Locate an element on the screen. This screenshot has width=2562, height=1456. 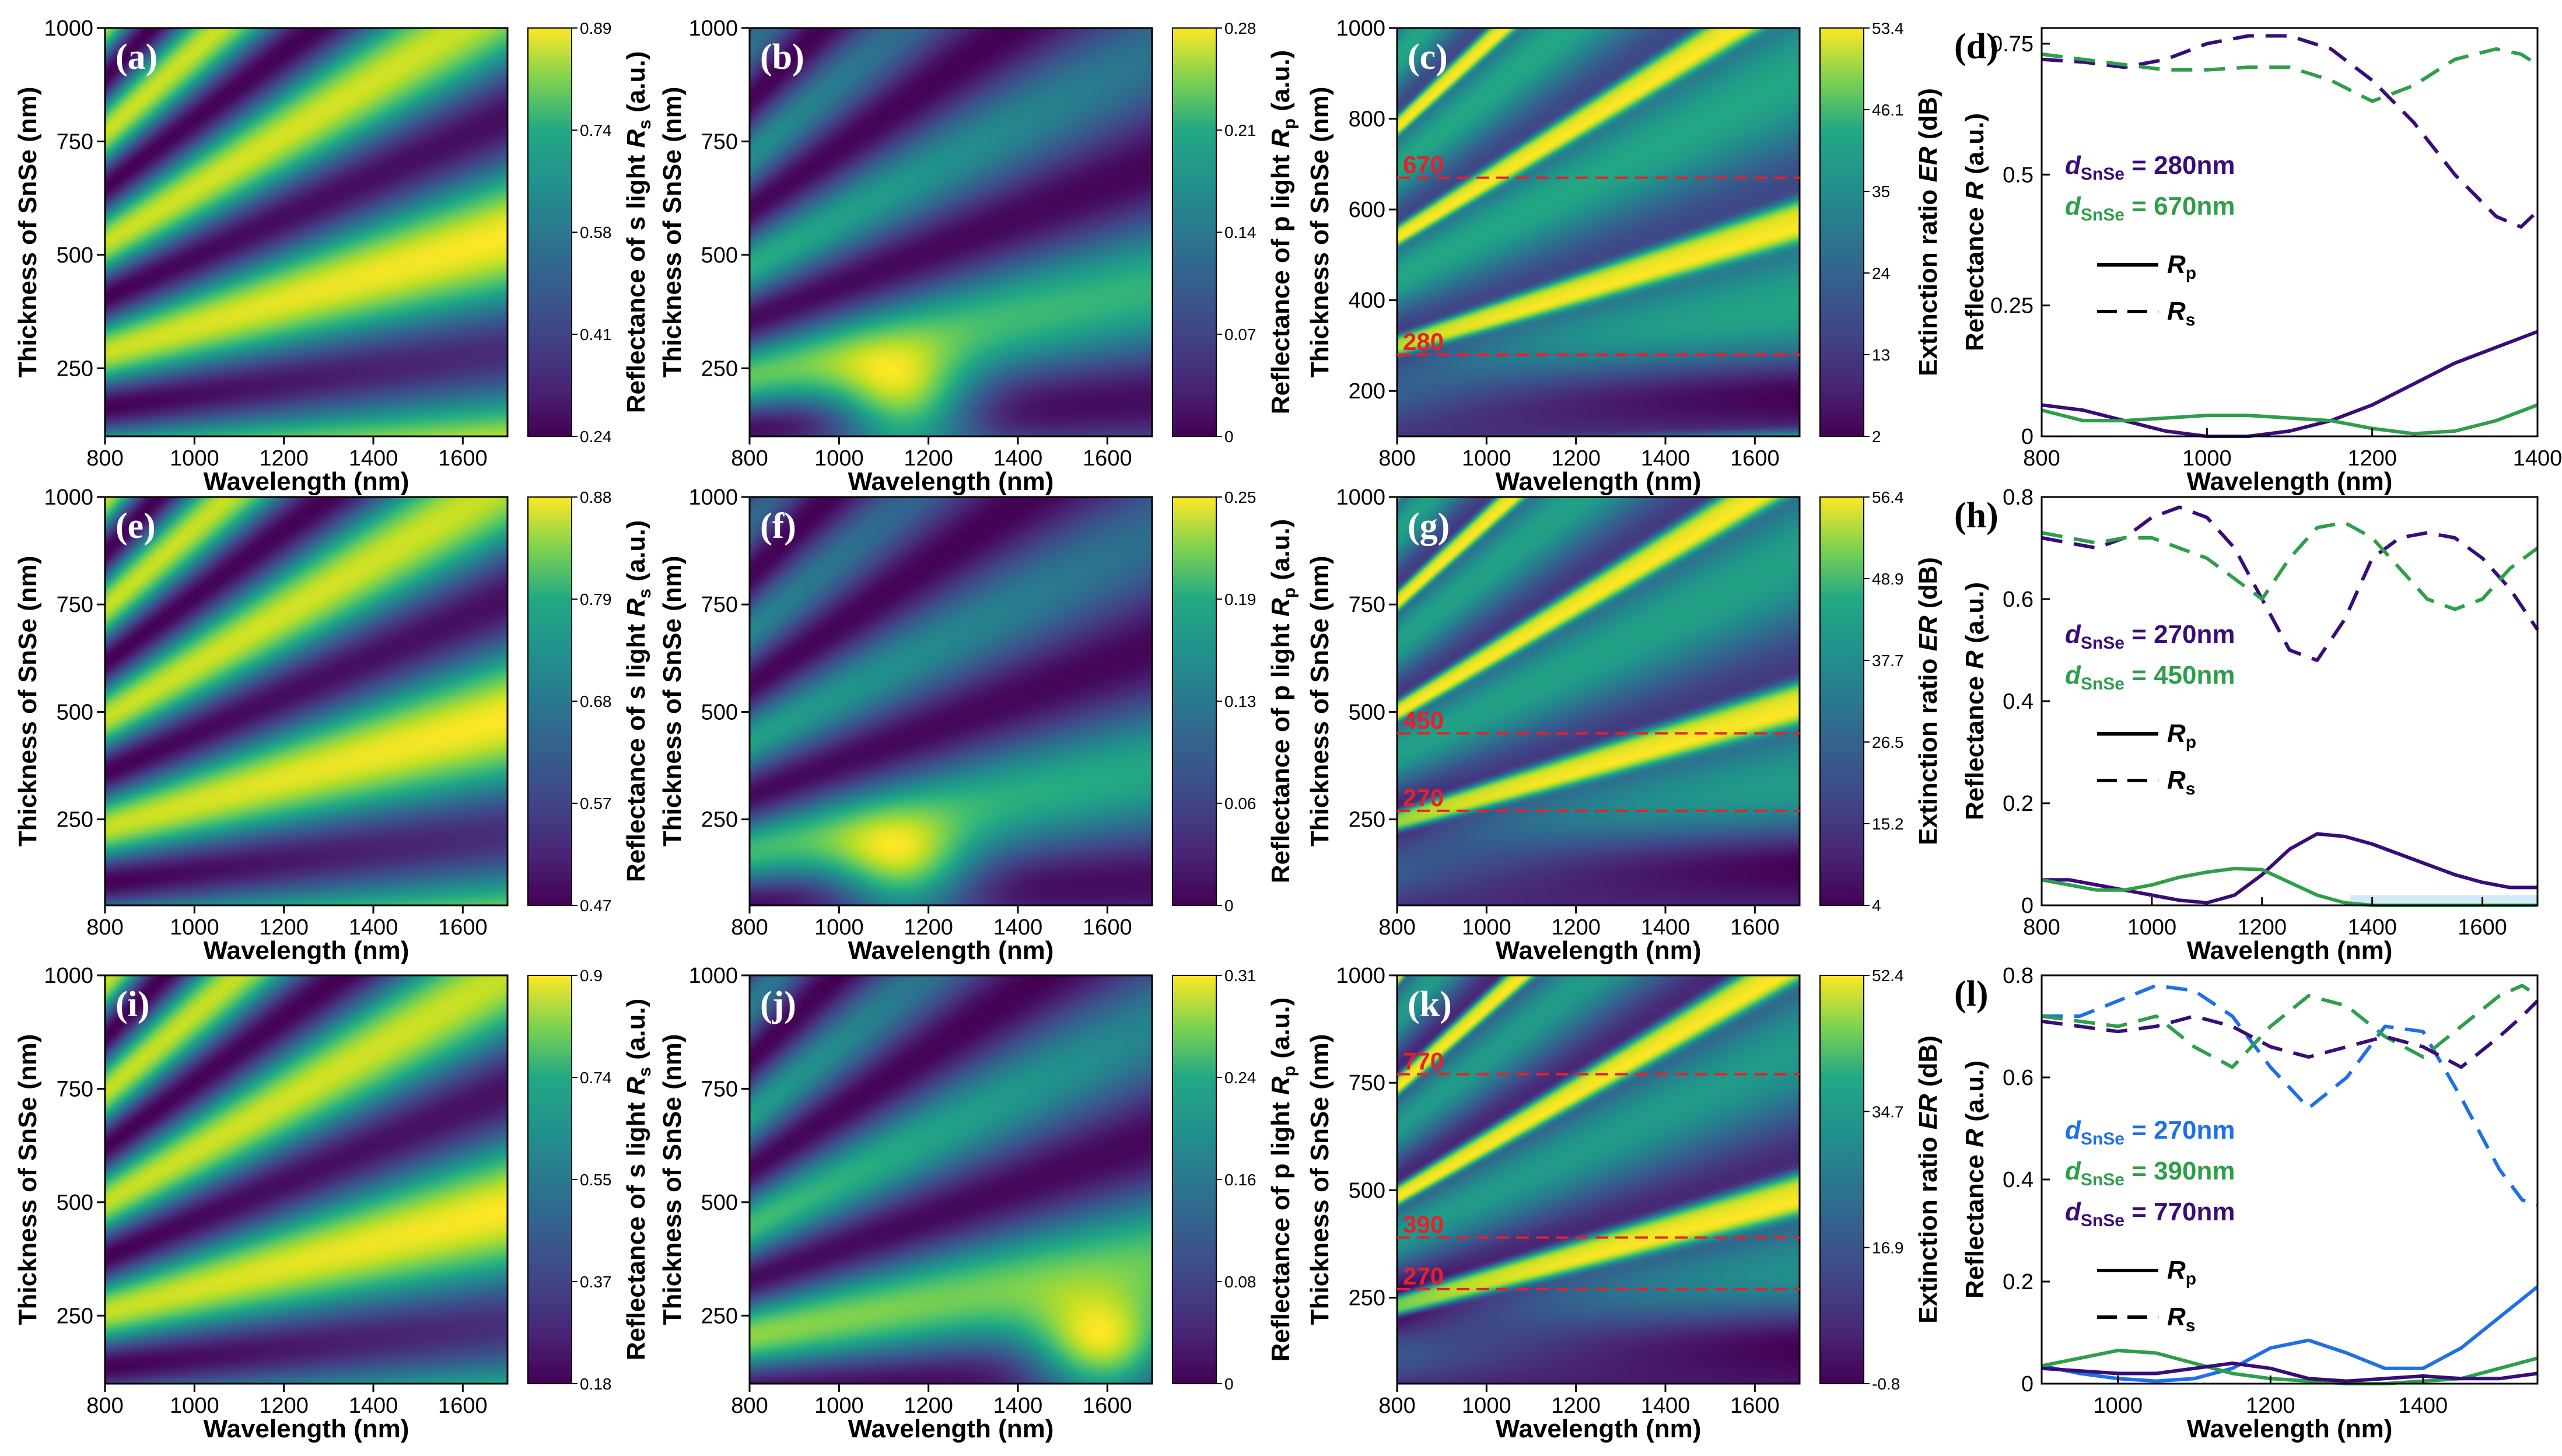
colorbar-tick-label: 0.57 is located at coordinates (596, 803).